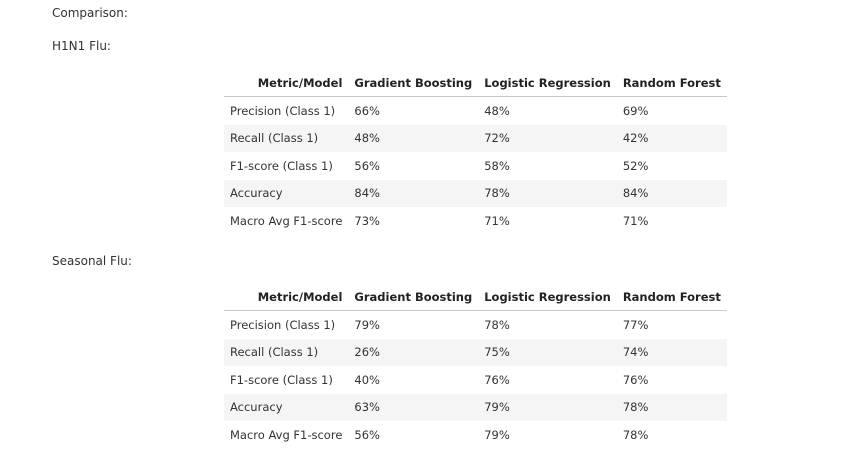  What do you see at coordinates (635, 110) in the screenshot?
I see `value-cell: 69%` at bounding box center [635, 110].